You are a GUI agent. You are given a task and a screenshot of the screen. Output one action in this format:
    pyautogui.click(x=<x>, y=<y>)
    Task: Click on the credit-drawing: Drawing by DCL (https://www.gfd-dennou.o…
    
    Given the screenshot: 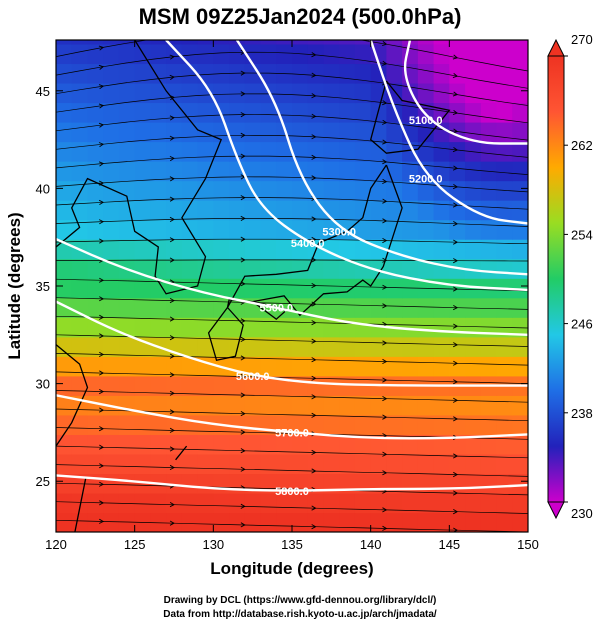 What is the action you would take?
    pyautogui.click(x=300, y=600)
    